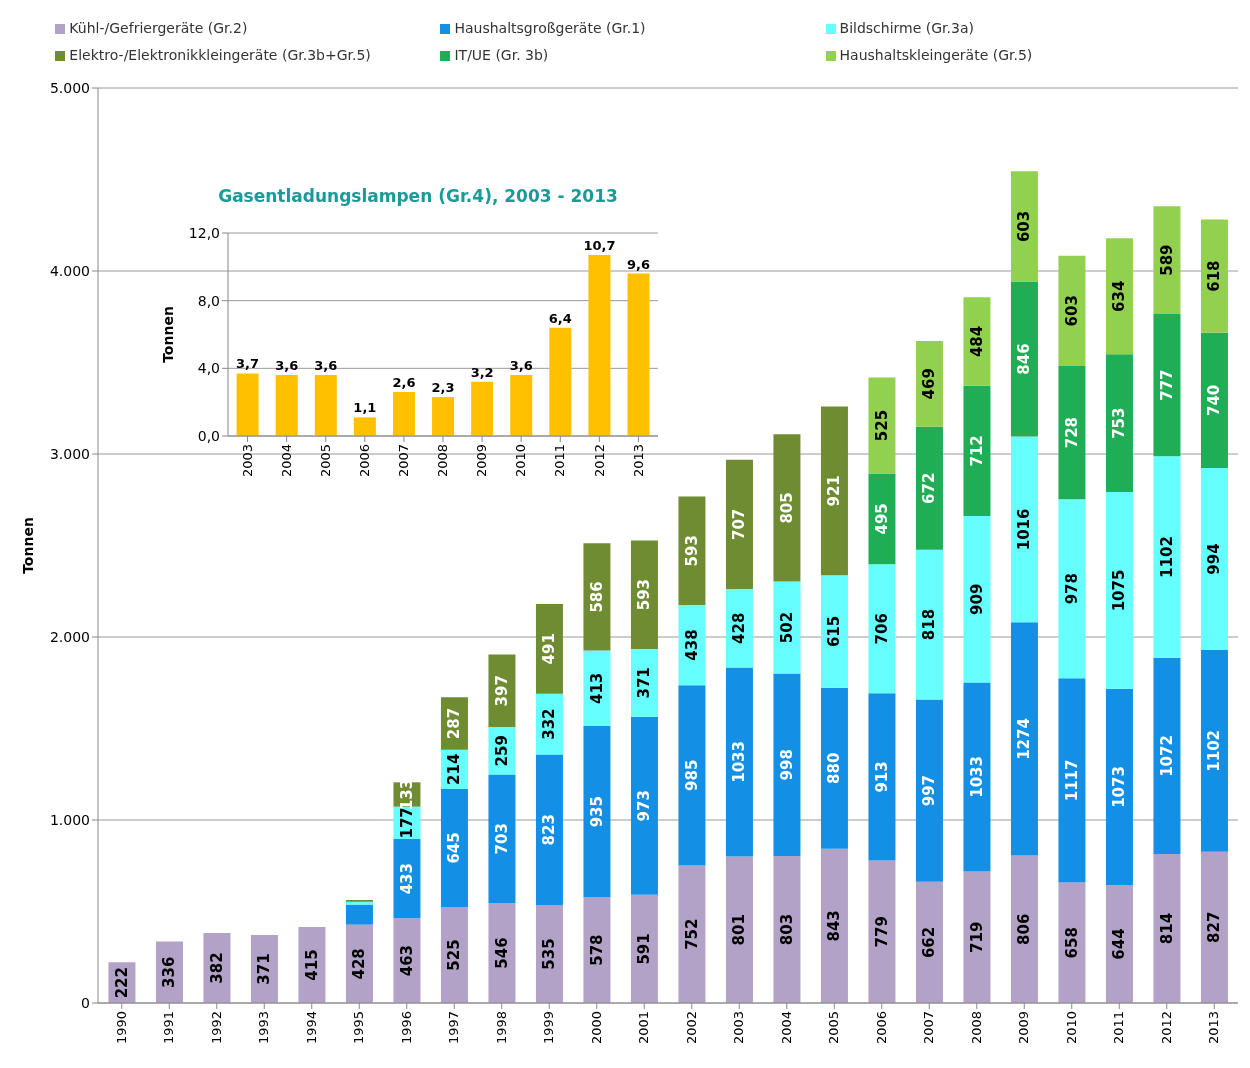 Image resolution: width=1250 pixels, height=1068 pixels. What do you see at coordinates (454, 723) in the screenshot?
I see `data-label: 287` at bounding box center [454, 723].